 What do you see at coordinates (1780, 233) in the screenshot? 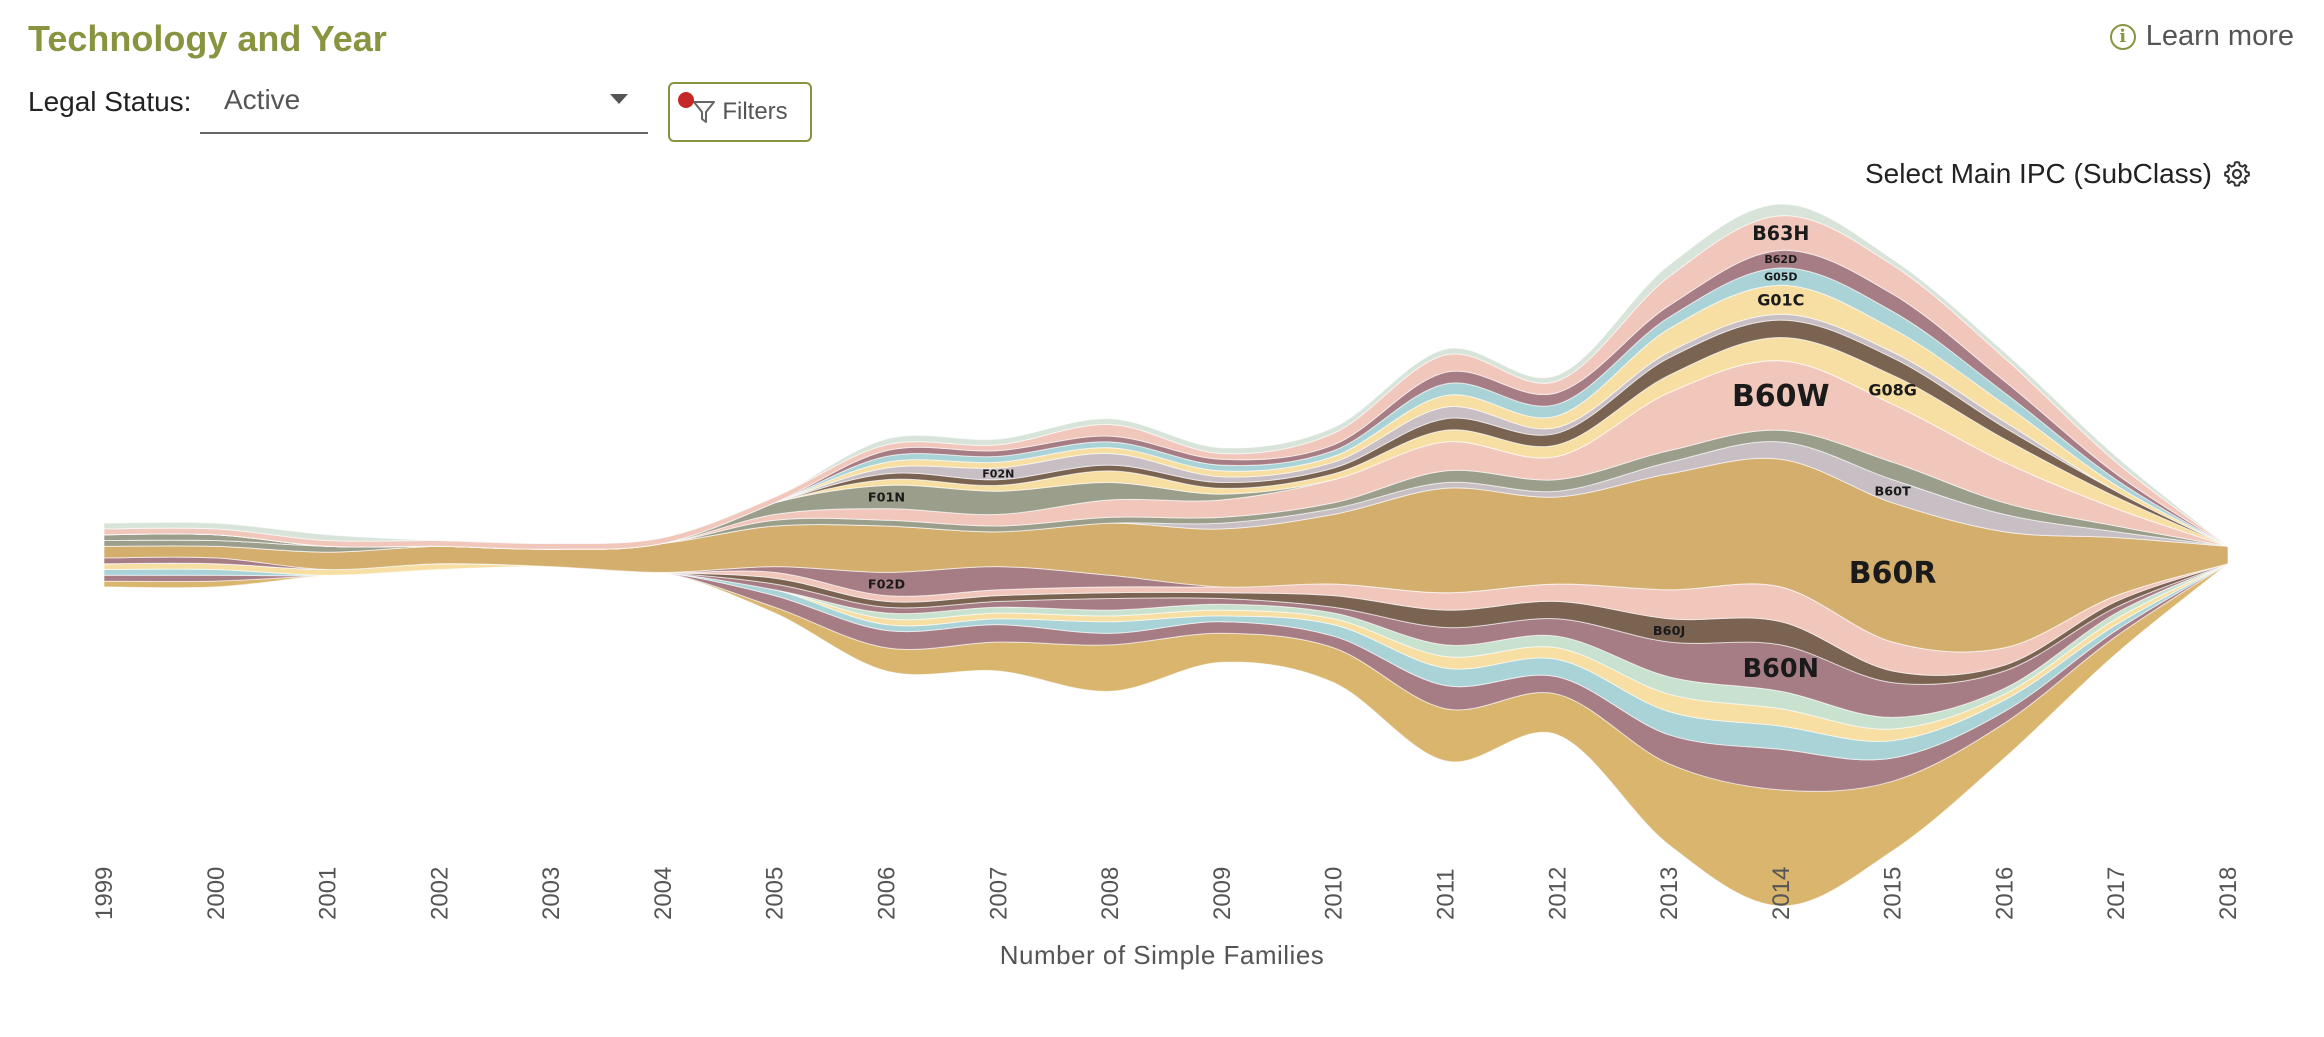
I see `stream-label-b63h: B63H` at bounding box center [1780, 233].